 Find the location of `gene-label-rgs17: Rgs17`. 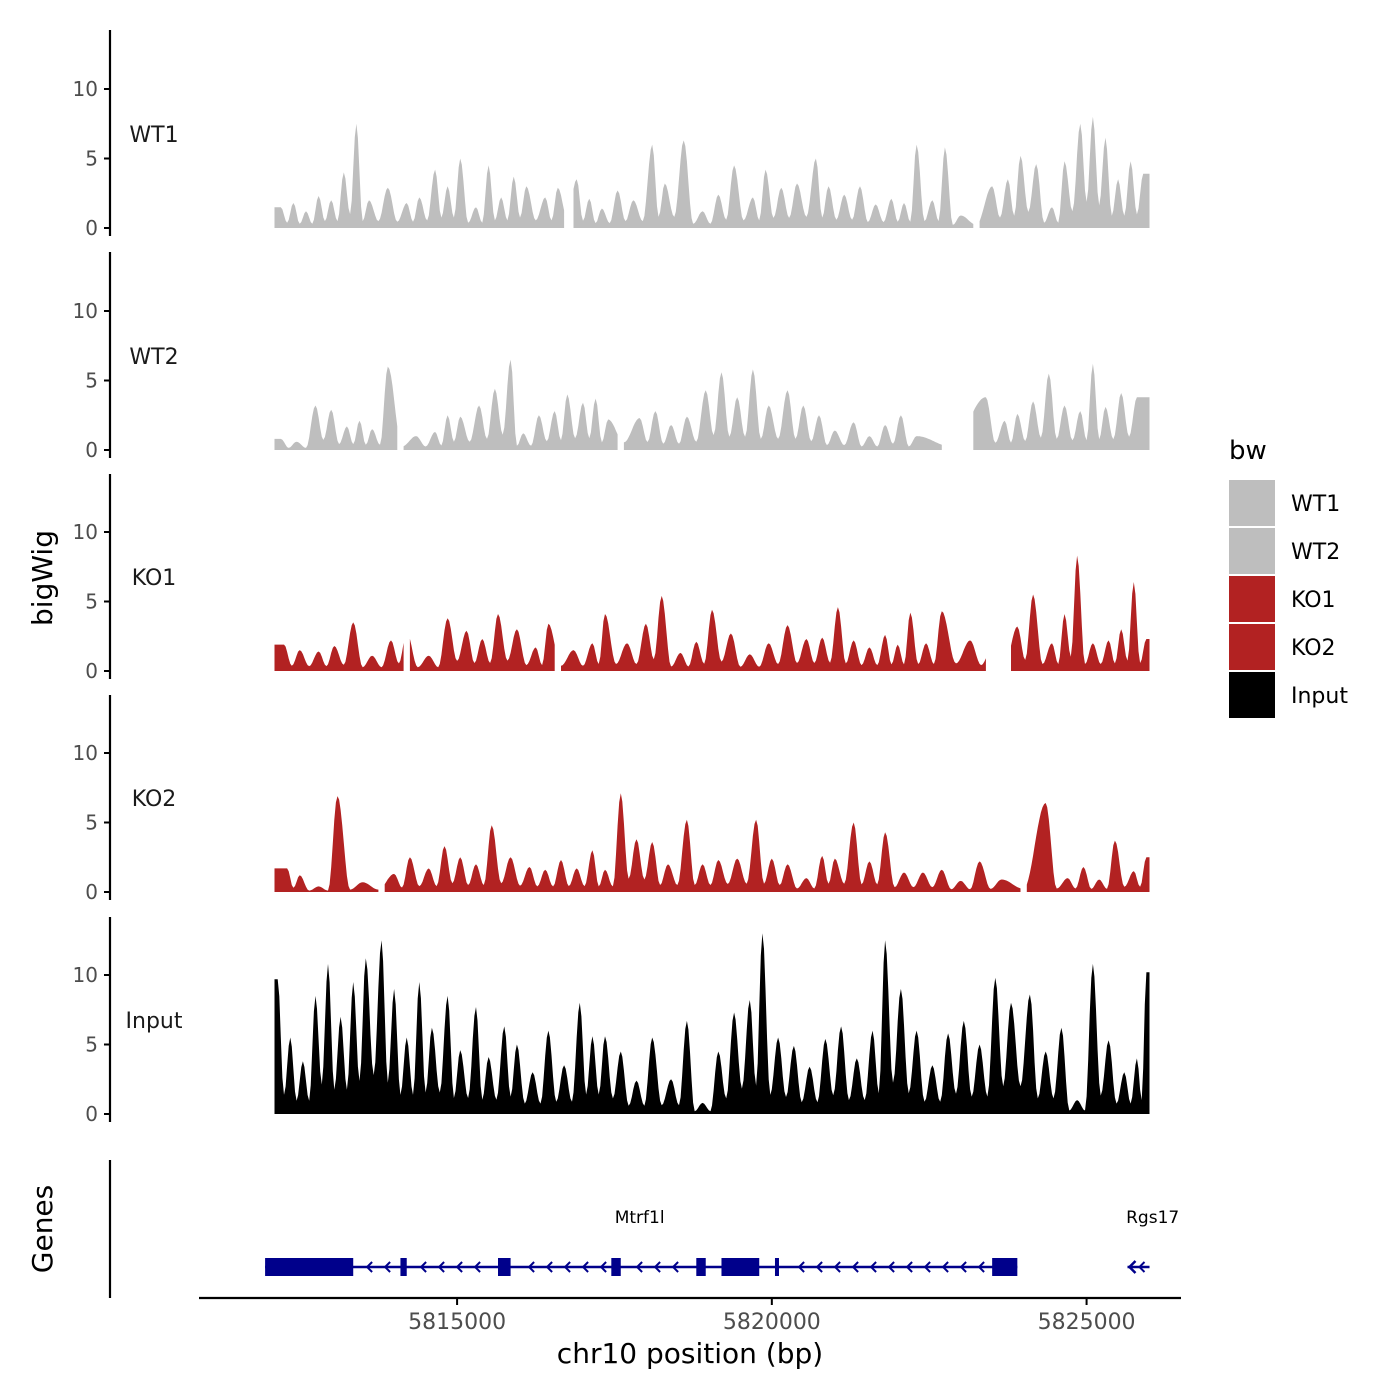

gene-label-rgs17: Rgs17 is located at coordinates (1152, 1218).